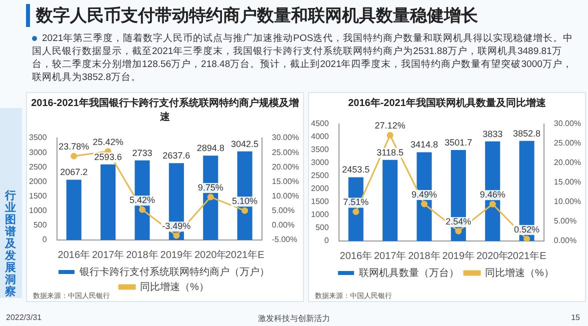  What do you see at coordinates (174, 272) in the screenshot?
I see `legend-label: 银行卡跨行支付系统联网特约商户（万户）` at bounding box center [174, 272].